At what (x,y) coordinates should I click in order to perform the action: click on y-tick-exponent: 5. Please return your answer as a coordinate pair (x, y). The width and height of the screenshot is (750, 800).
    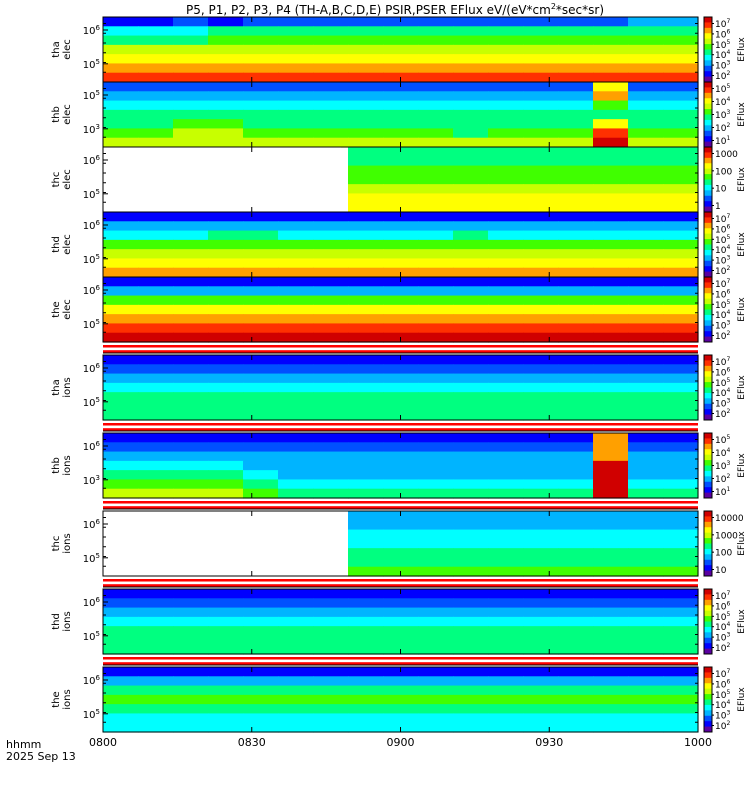
    Looking at the image, I should click on (98, 192).